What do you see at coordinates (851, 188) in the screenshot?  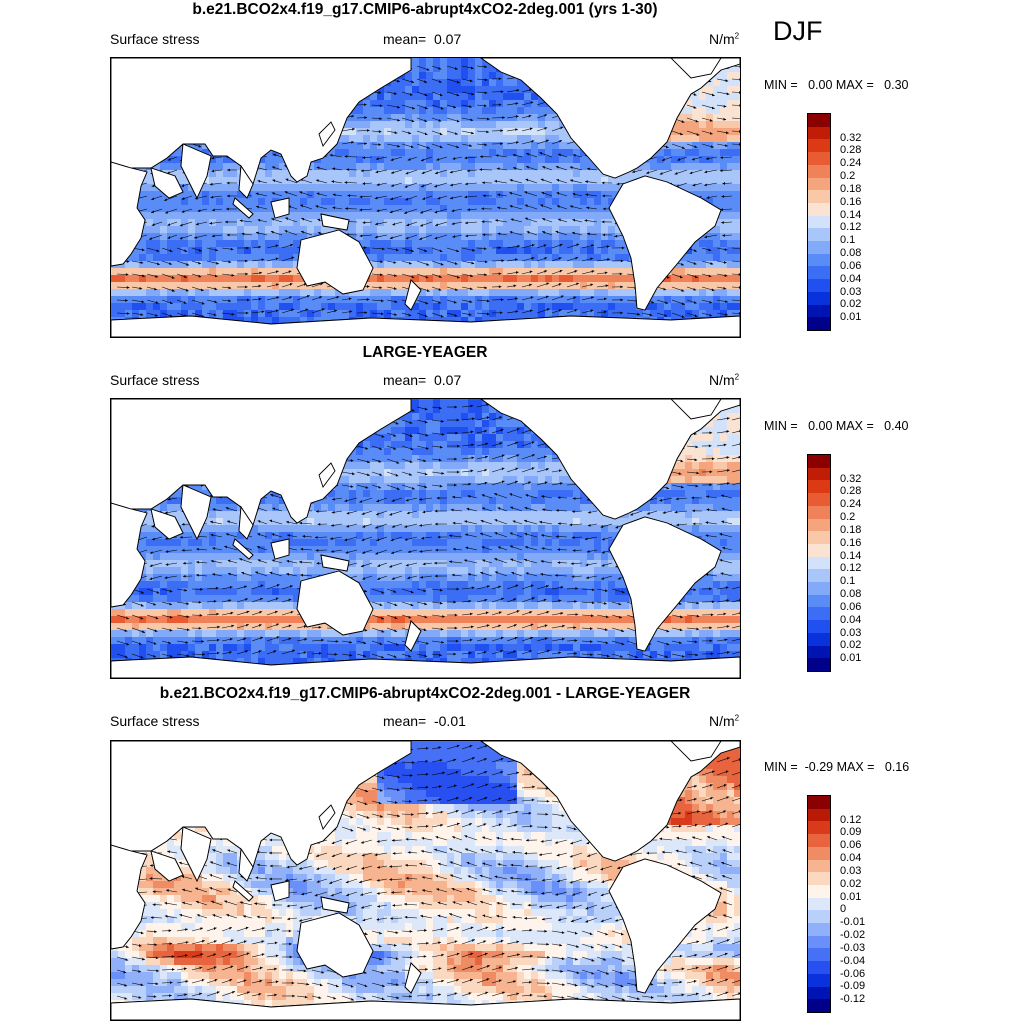 I see `colorbar-tick-label: 0.18` at bounding box center [851, 188].